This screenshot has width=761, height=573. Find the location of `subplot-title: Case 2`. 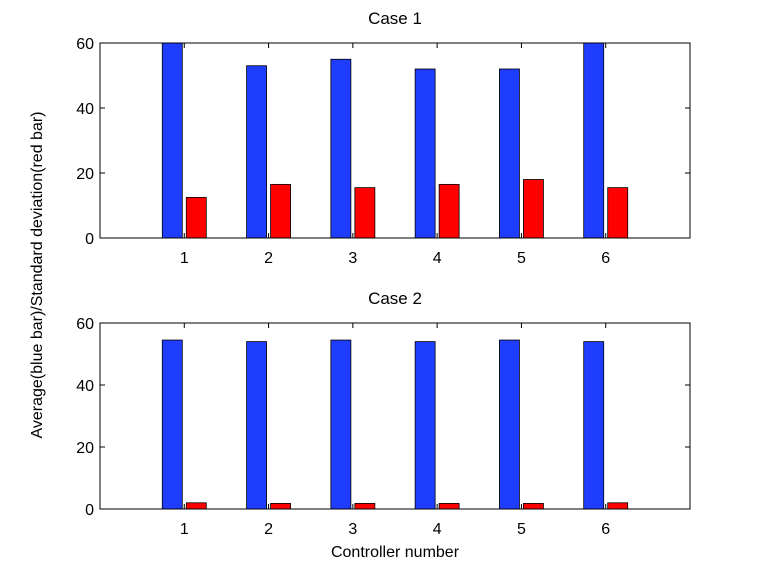

subplot-title: Case 2 is located at coordinates (395, 298).